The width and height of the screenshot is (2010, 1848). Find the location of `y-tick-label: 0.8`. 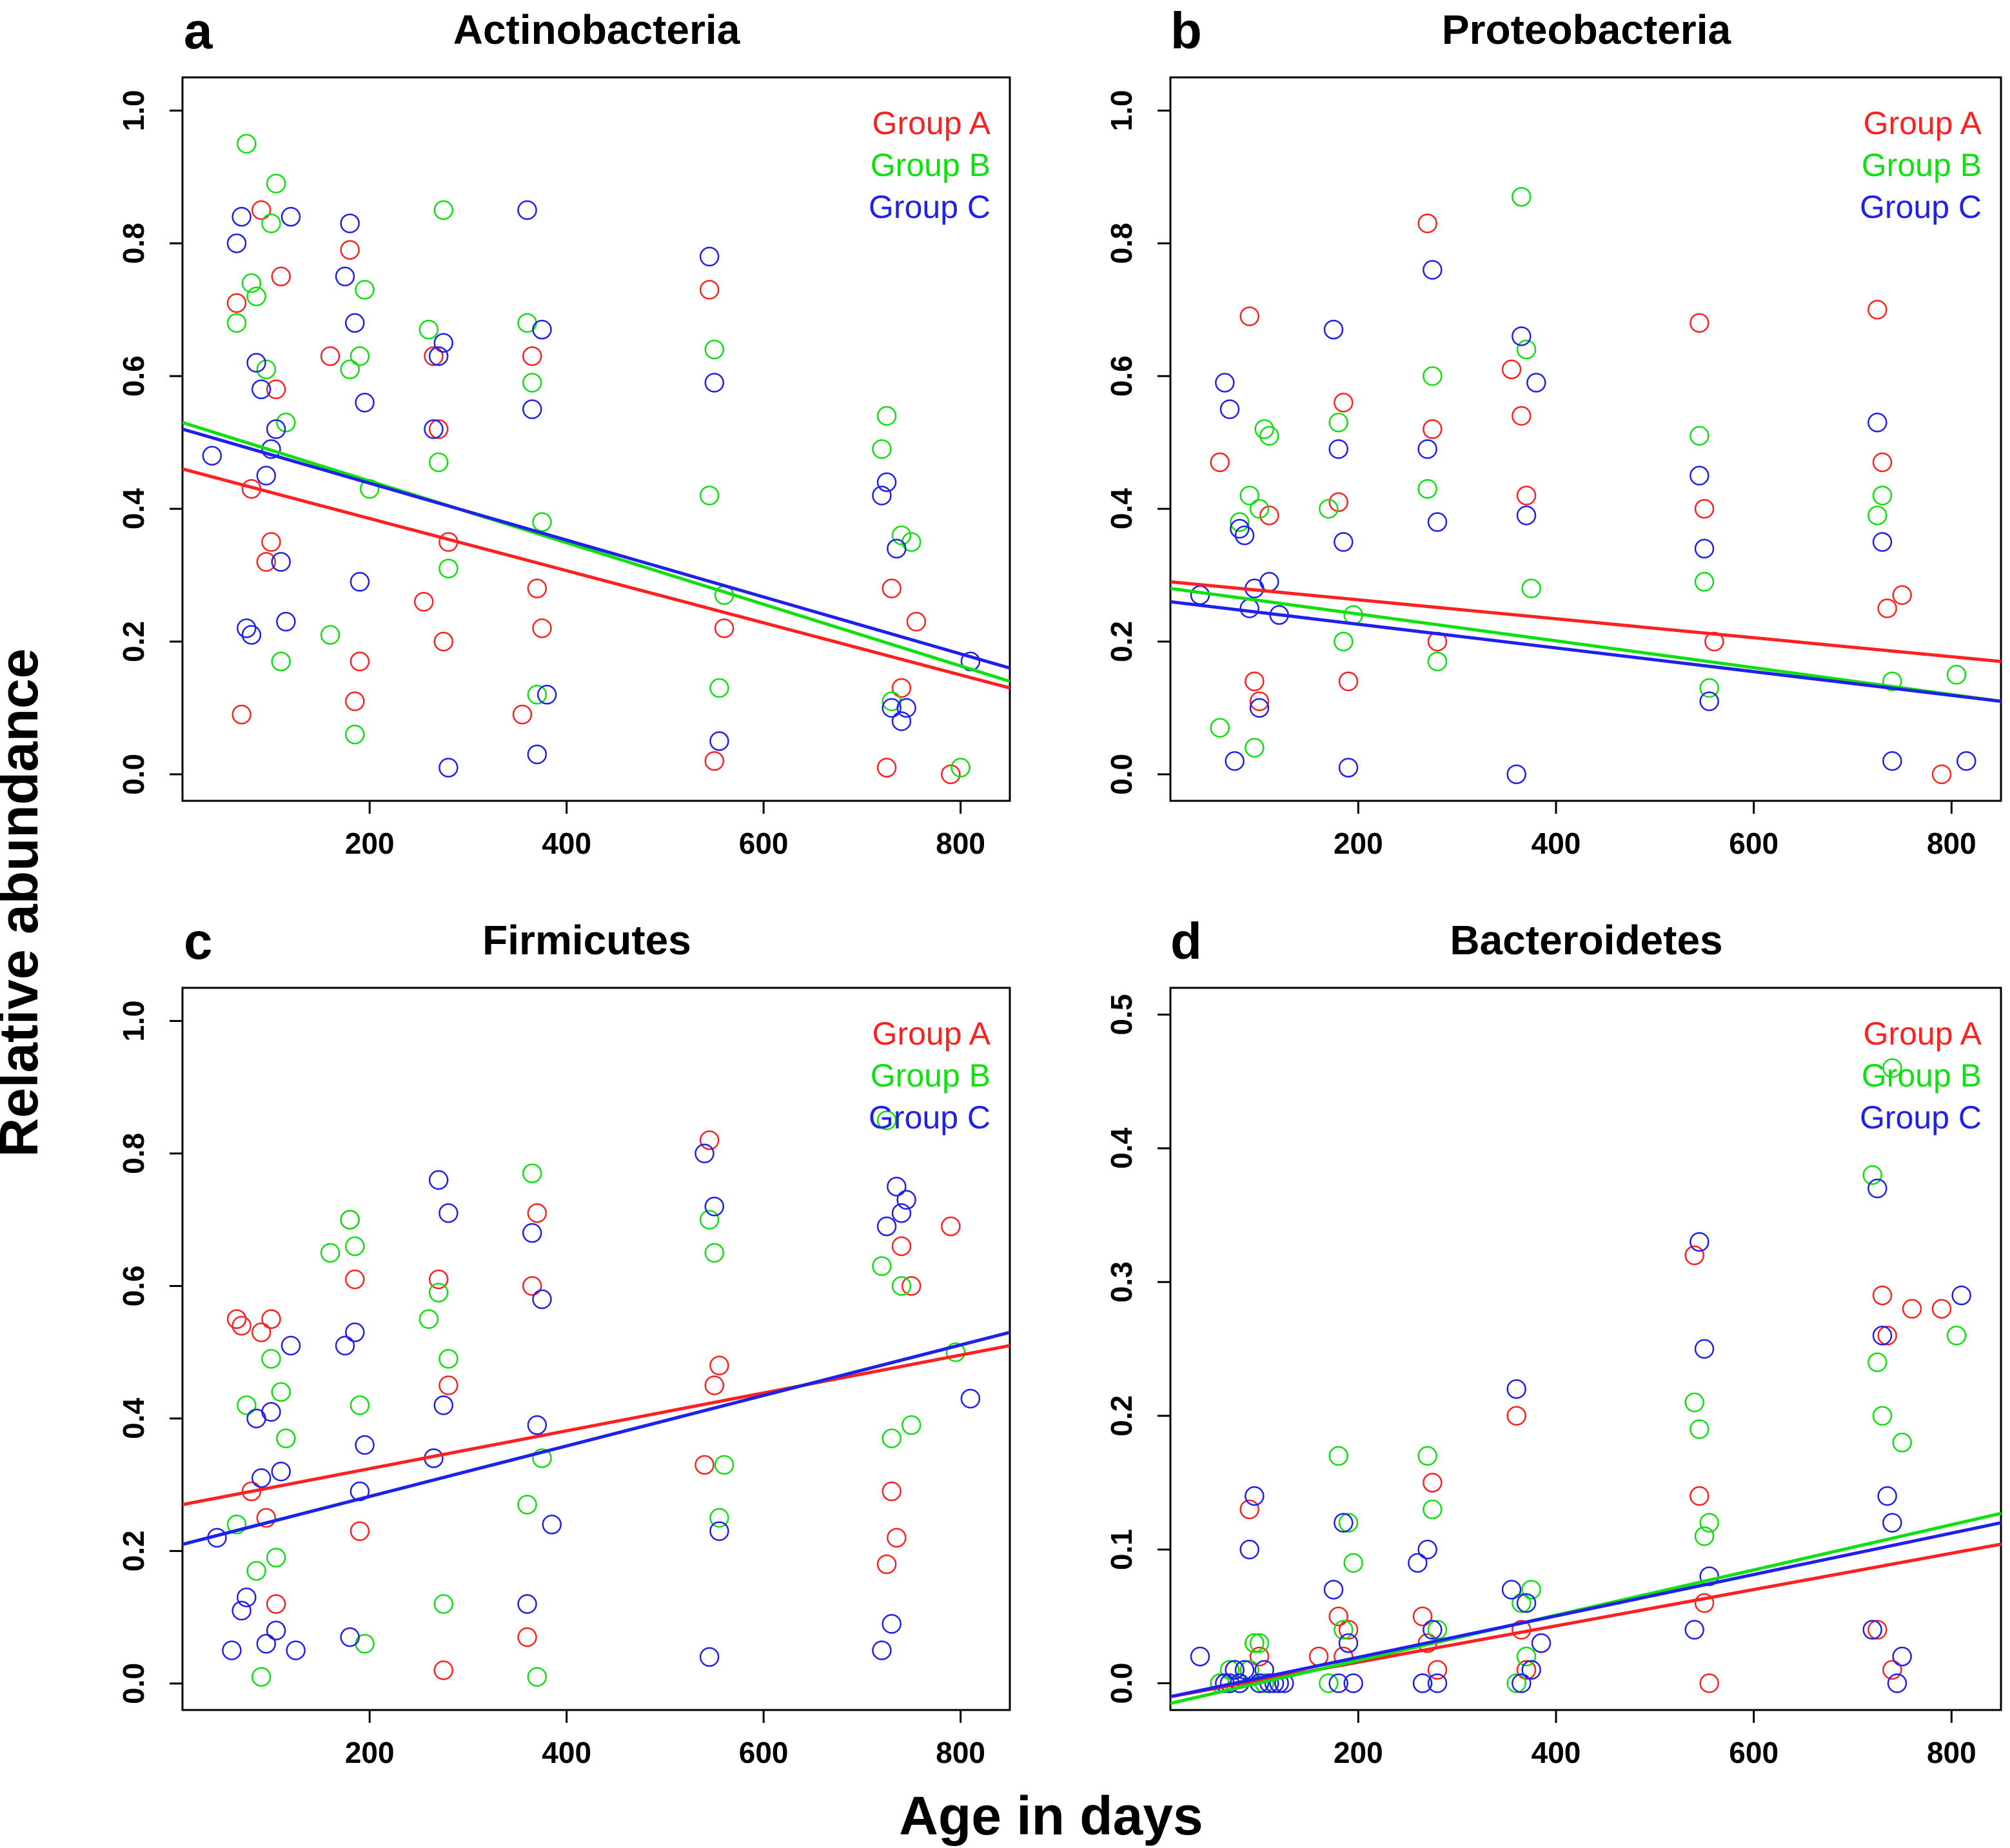

y-tick-label: 0.8 is located at coordinates (133, 1153).